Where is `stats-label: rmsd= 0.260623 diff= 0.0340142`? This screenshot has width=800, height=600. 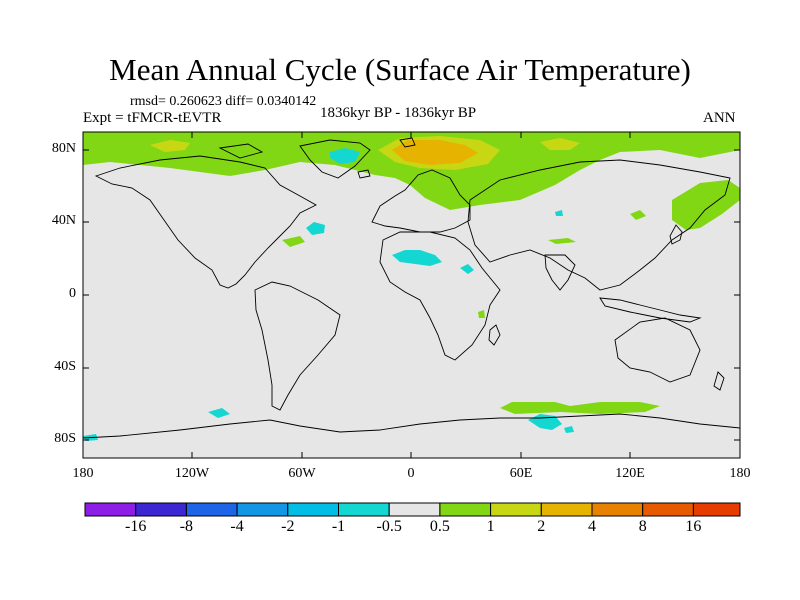
stats-label: rmsd= 0.260623 diff= 0.0340142 is located at coordinates (223, 101).